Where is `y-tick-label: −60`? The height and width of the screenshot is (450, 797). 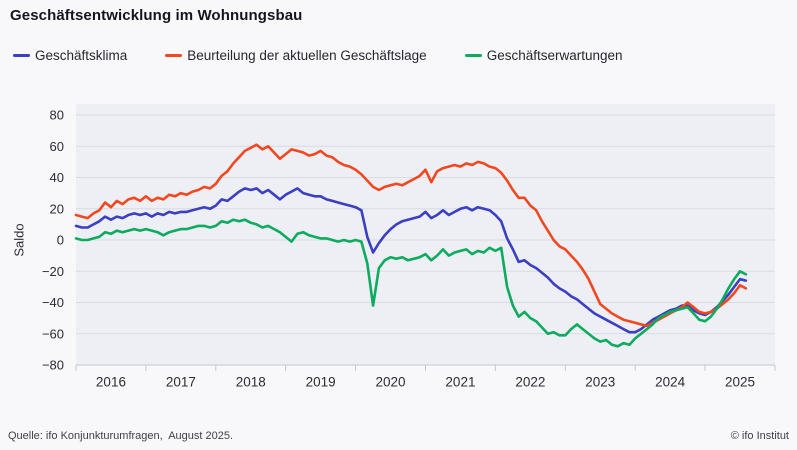
y-tick-label: −60 is located at coordinates (53, 333).